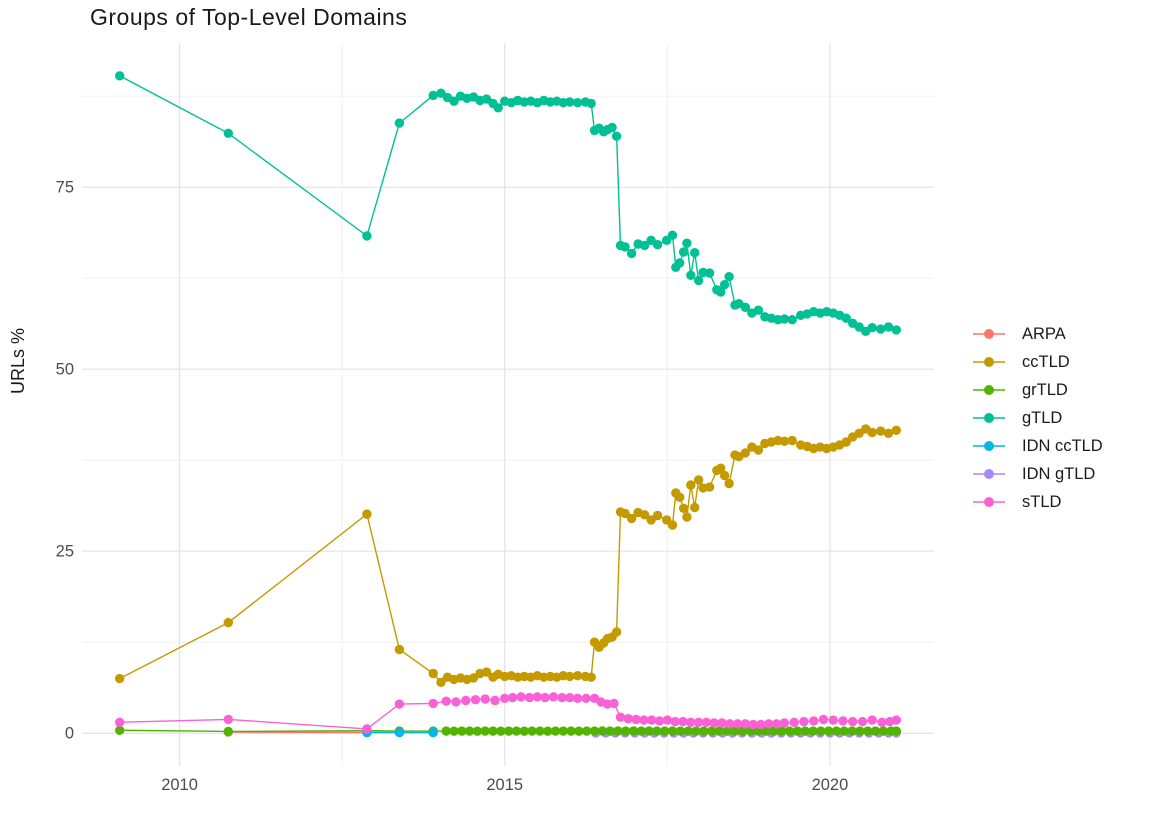  Describe the element at coordinates (1067, 334) in the screenshot. I see `legend-item-ARPA: ARPA` at that location.